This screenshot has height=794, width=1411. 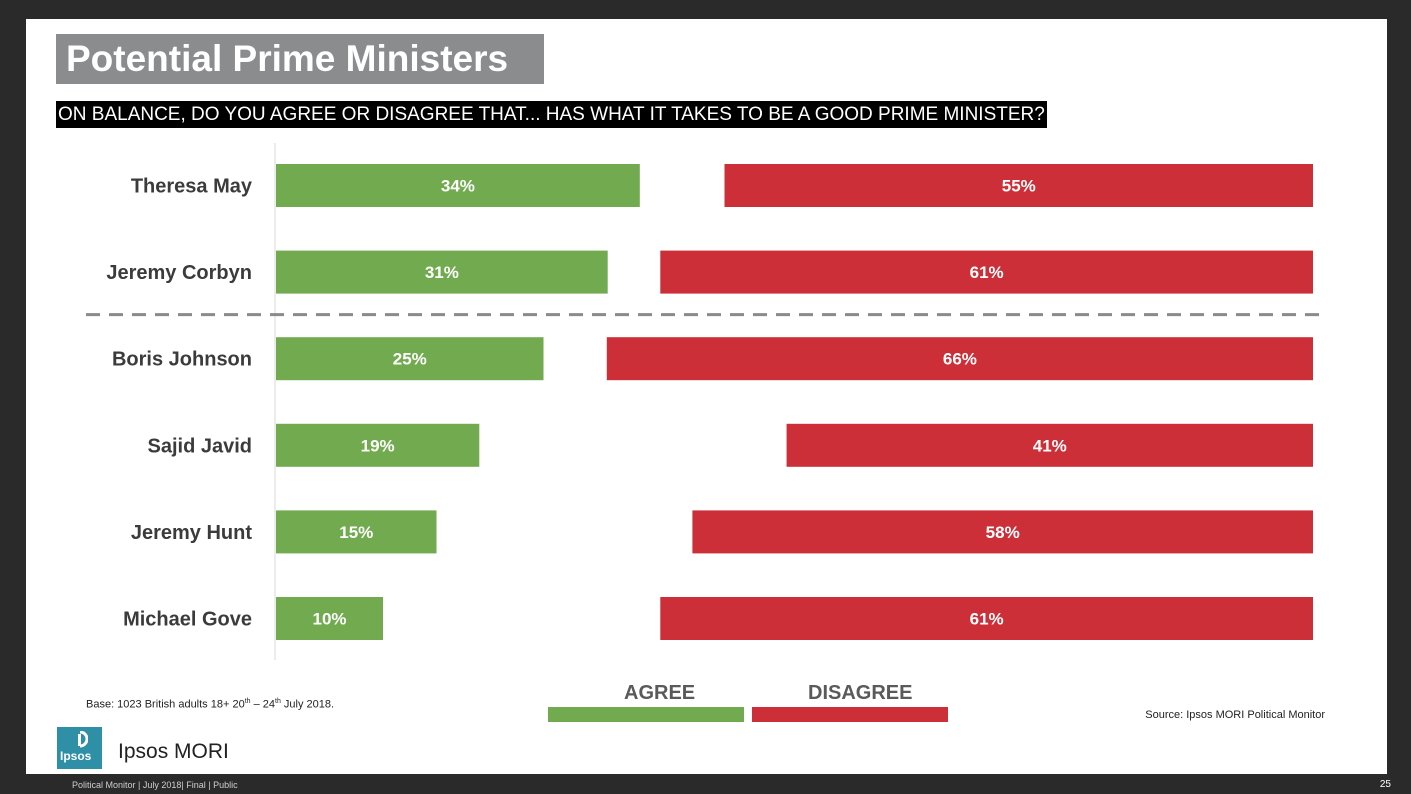 What do you see at coordinates (83, 739) in the screenshot?
I see `ipsos-logo-mark-icon` at bounding box center [83, 739].